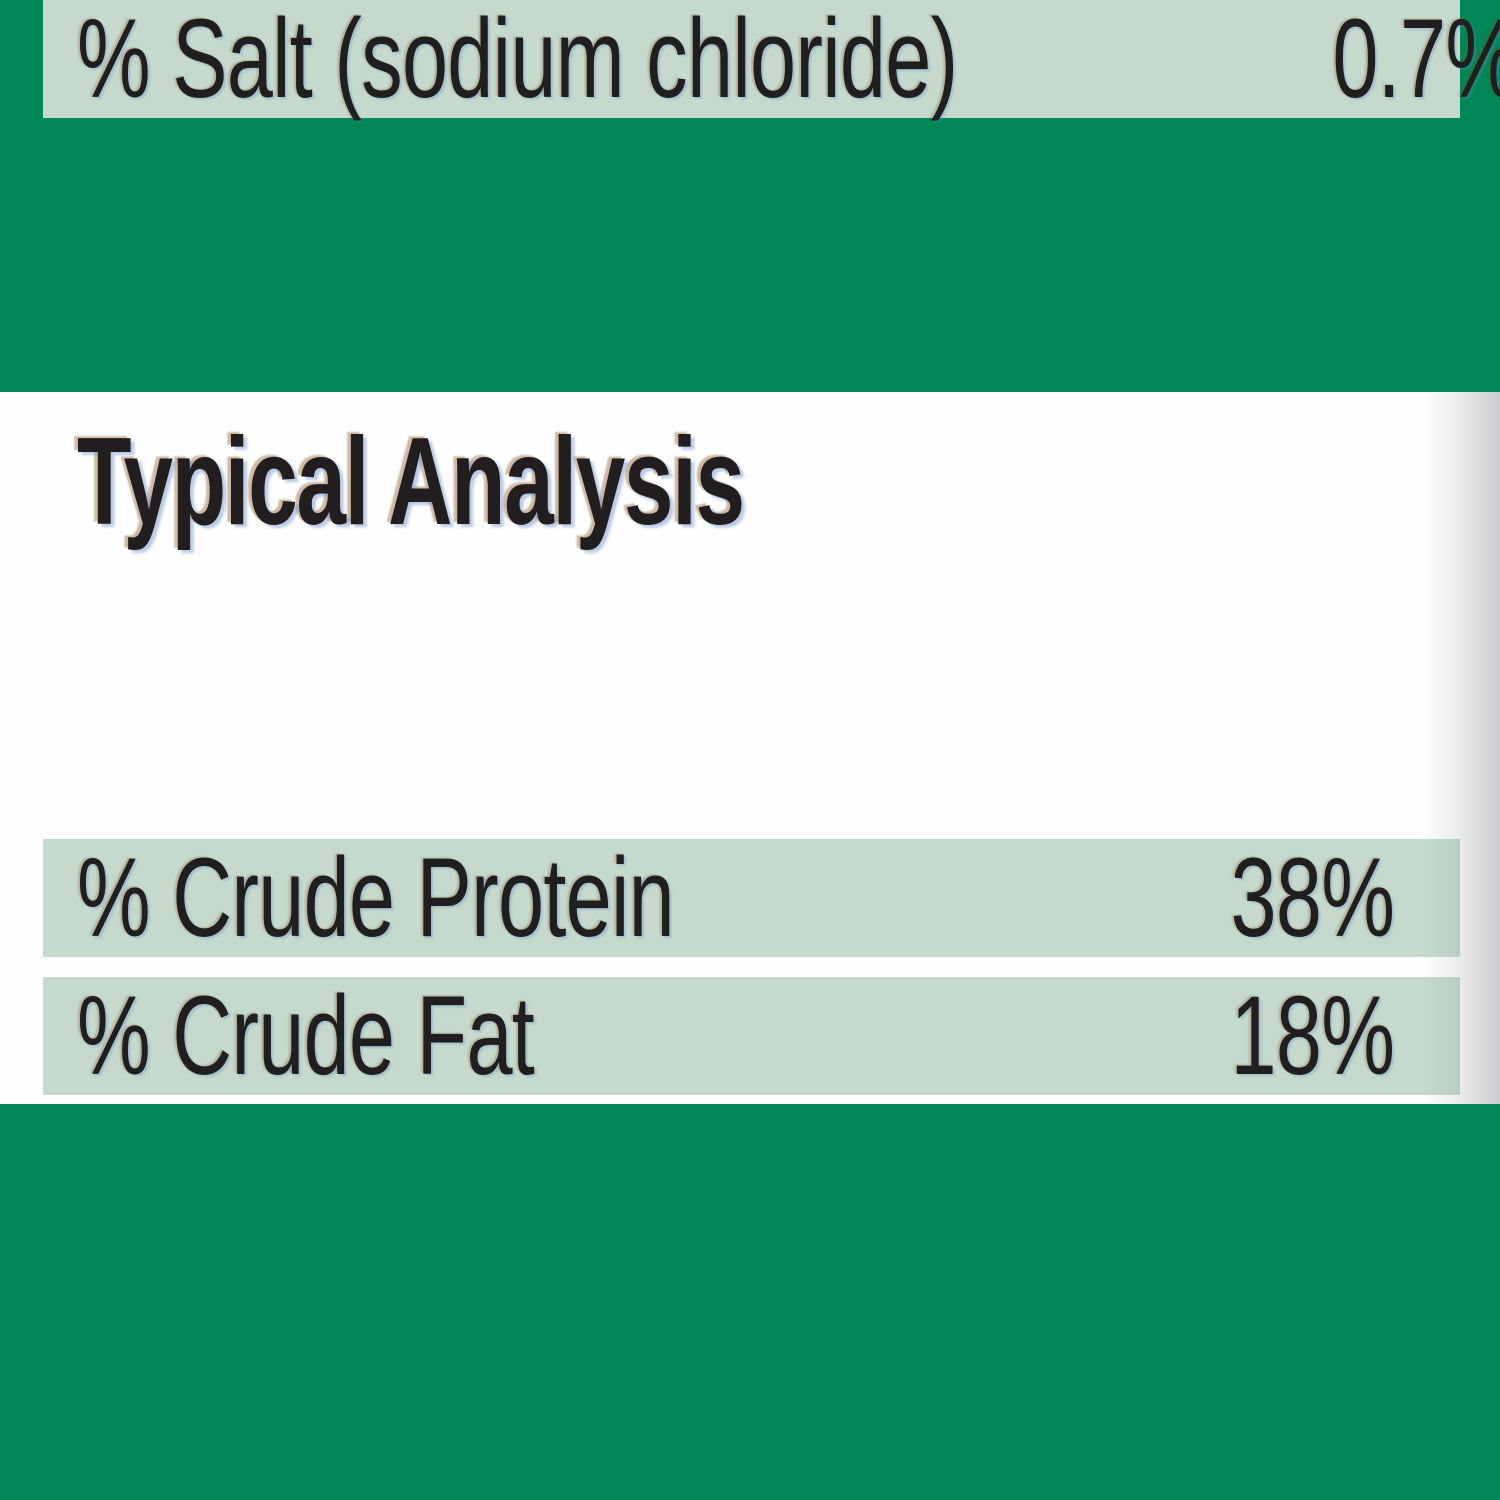 Image resolution: width=1500 pixels, height=1500 pixels. Describe the element at coordinates (1312, 897) in the screenshot. I see `row-value: 38%` at that location.